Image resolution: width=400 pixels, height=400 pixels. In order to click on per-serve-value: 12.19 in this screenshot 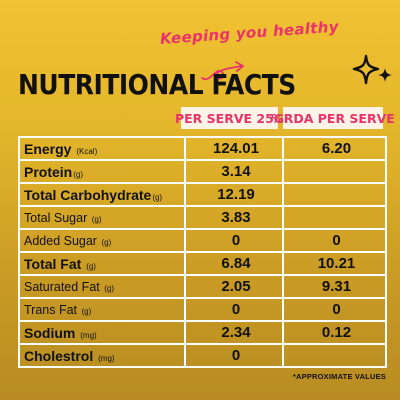, I will do `click(234, 194)`.